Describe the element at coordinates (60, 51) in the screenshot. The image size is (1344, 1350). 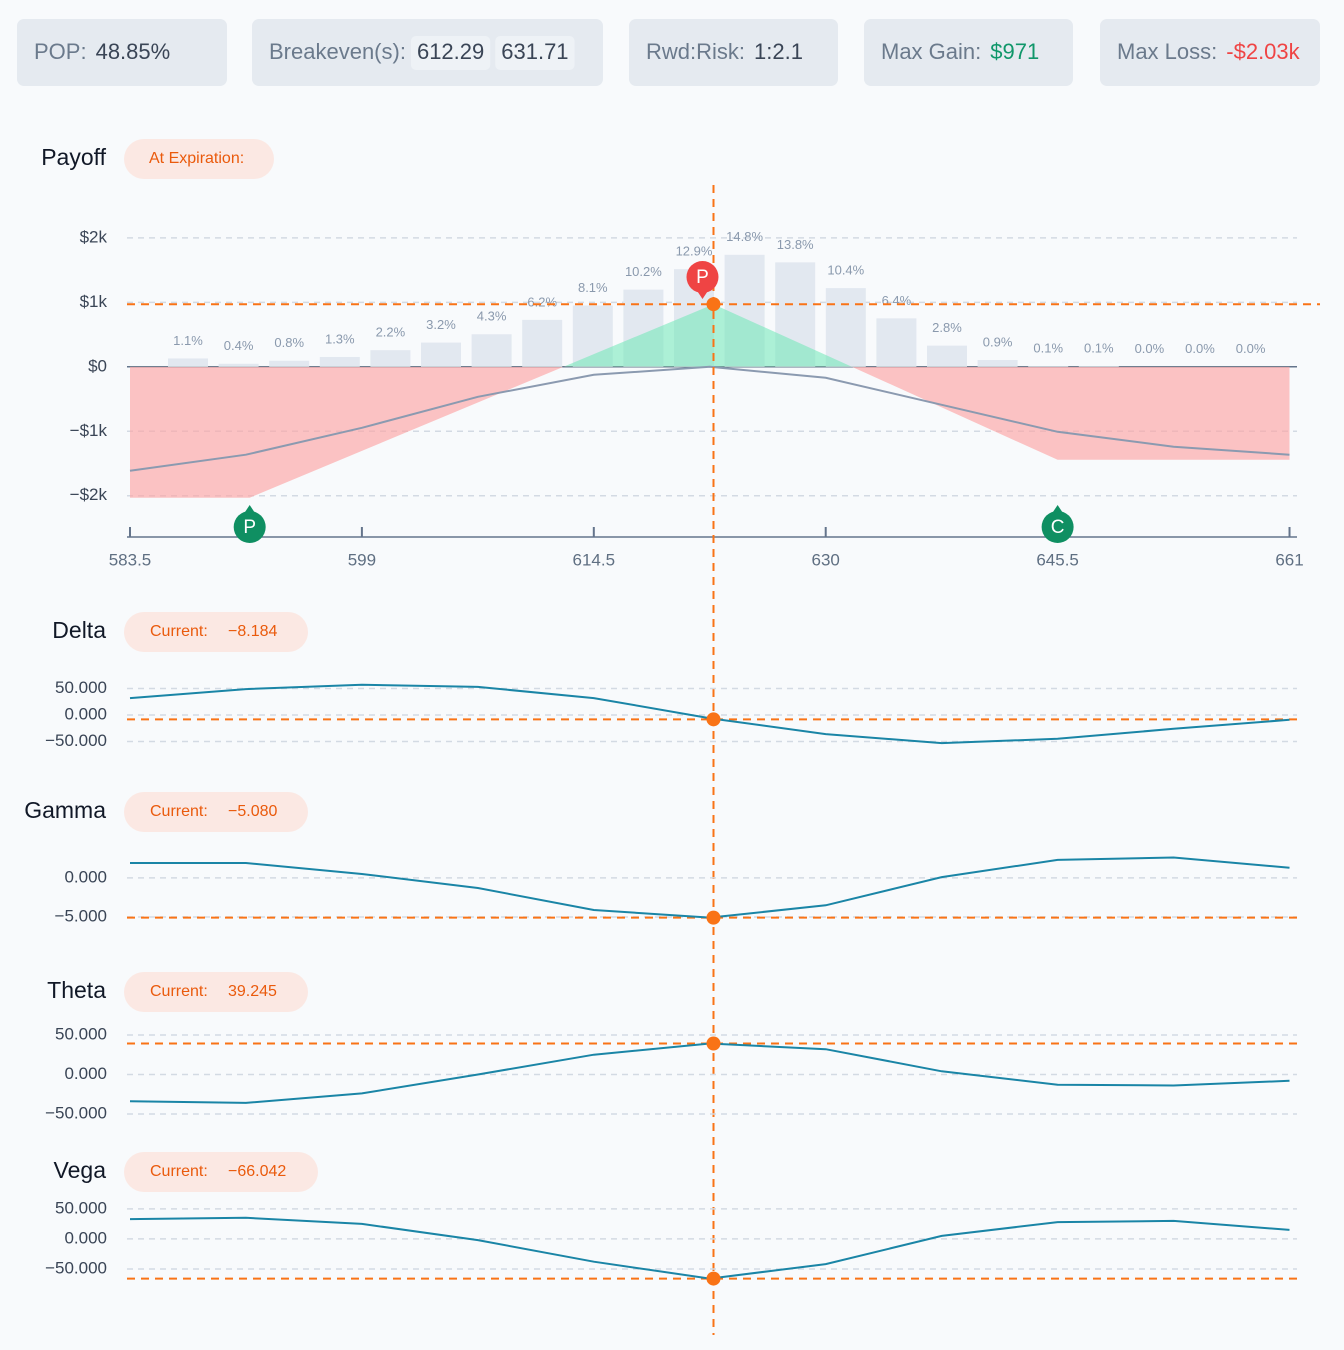
I see `stat-label: POP:` at that location.